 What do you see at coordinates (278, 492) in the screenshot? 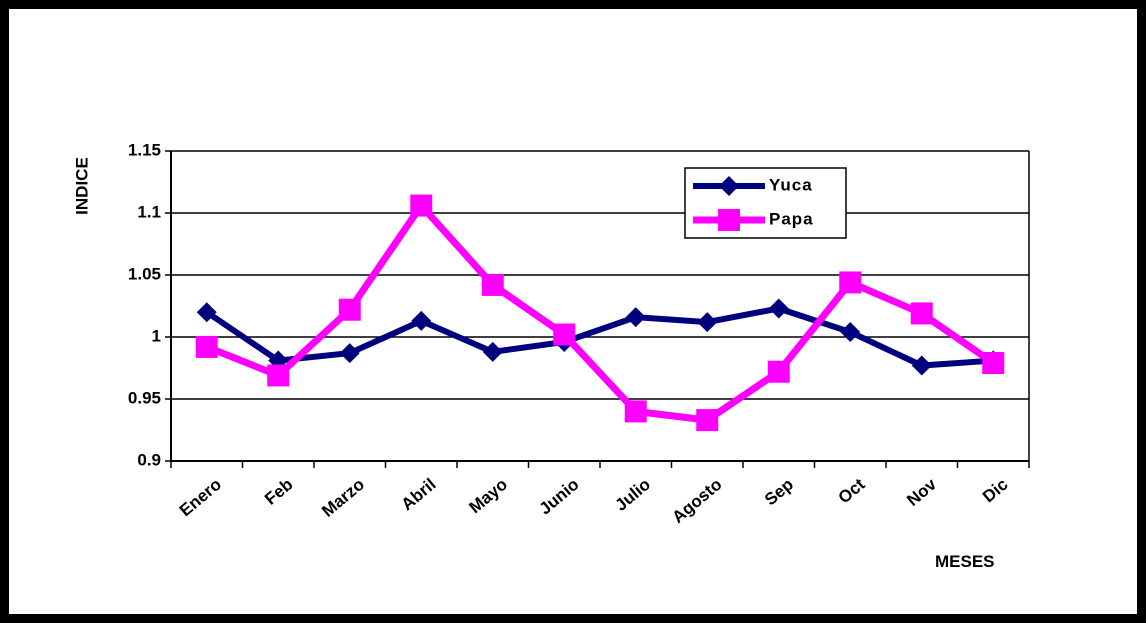
I see `x-tick-label: Feb` at bounding box center [278, 492].